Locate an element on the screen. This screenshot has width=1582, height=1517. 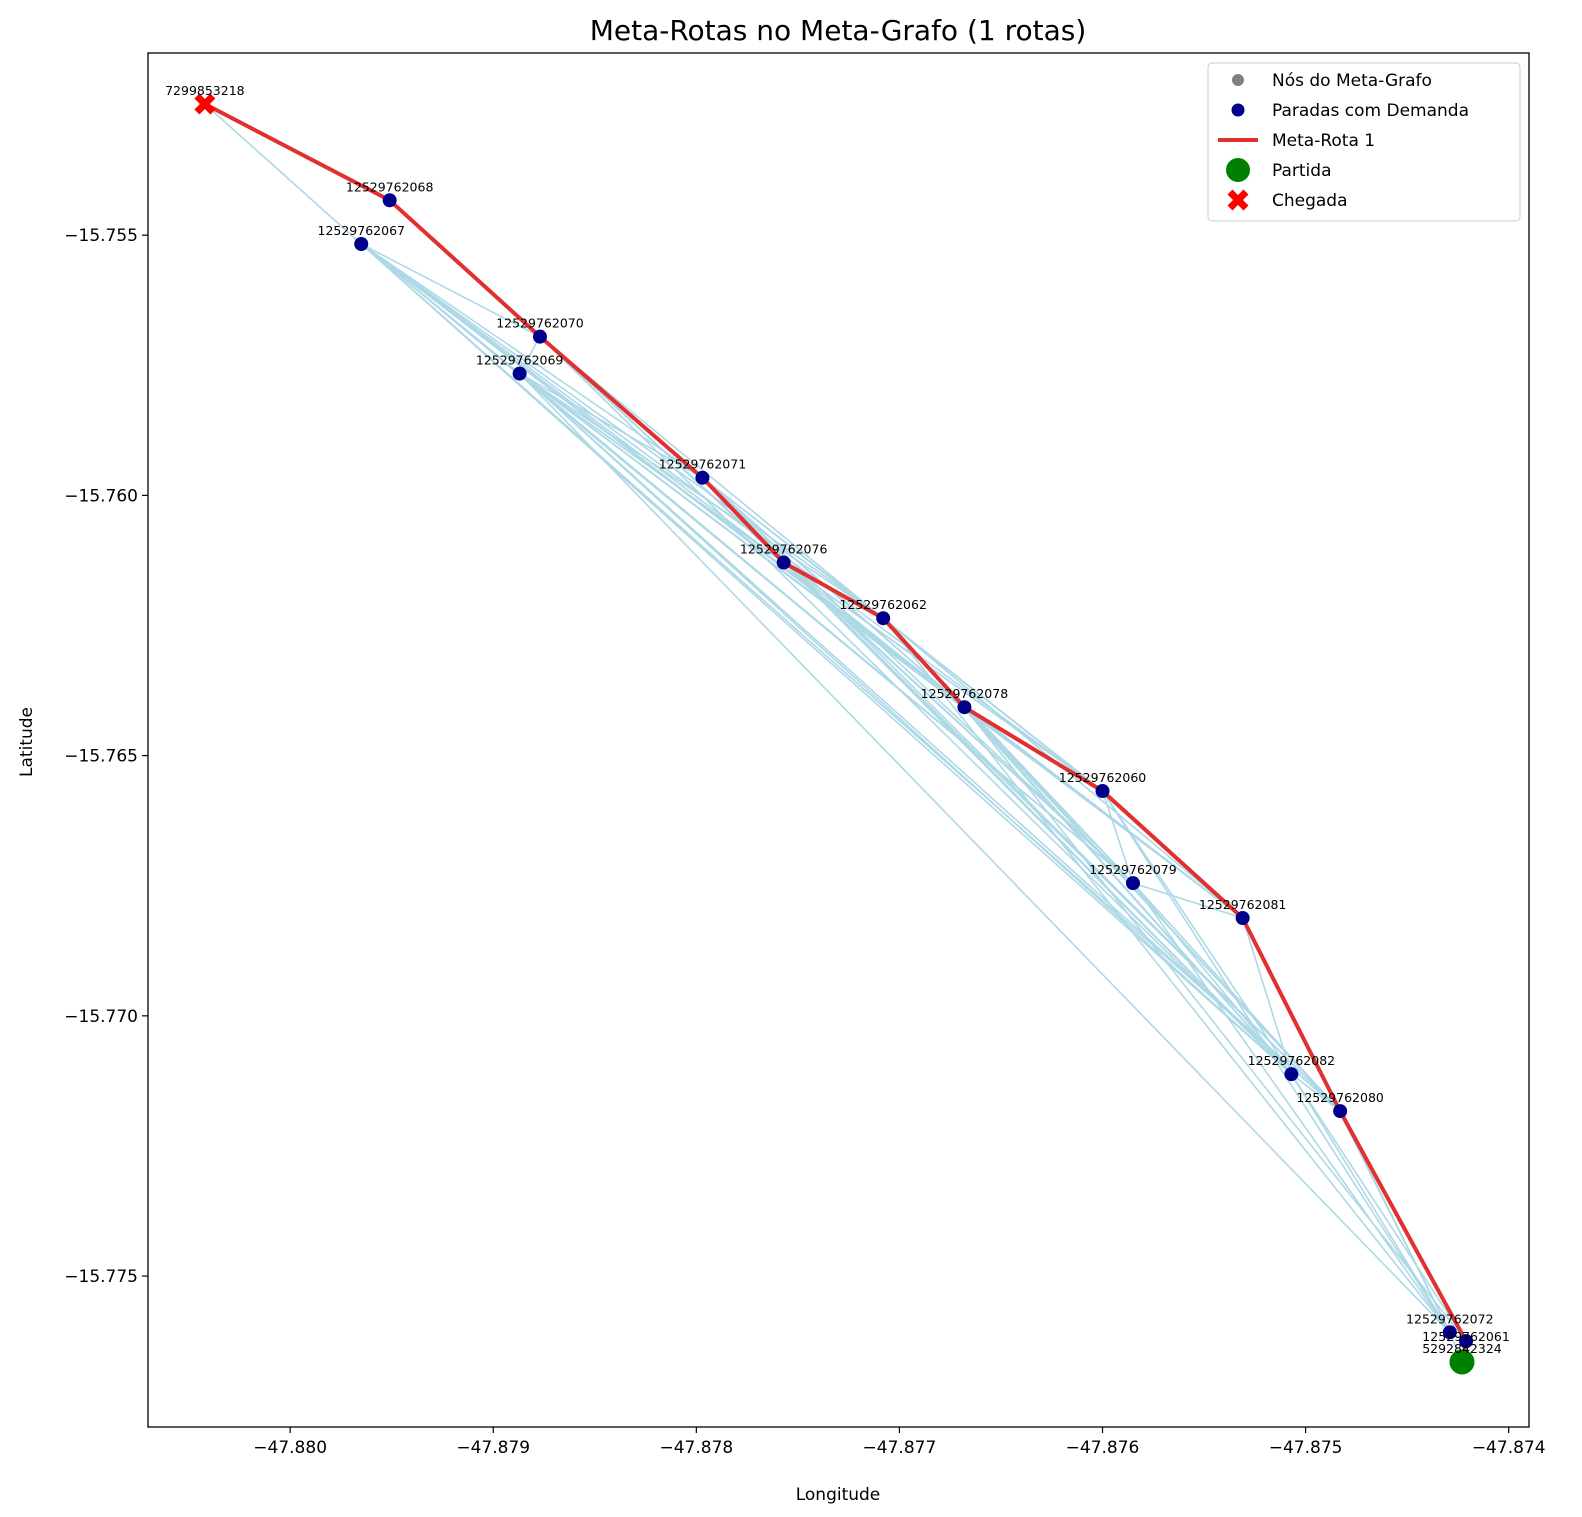
end-marker is located at coordinates (205, 104).